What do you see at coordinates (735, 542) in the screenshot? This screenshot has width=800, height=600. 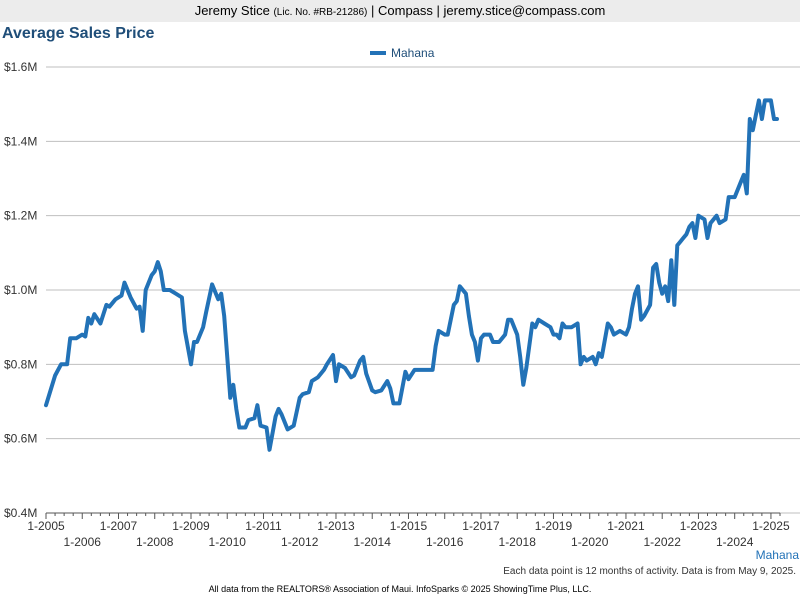 I see `x-tick-label: 1-2024` at bounding box center [735, 542].